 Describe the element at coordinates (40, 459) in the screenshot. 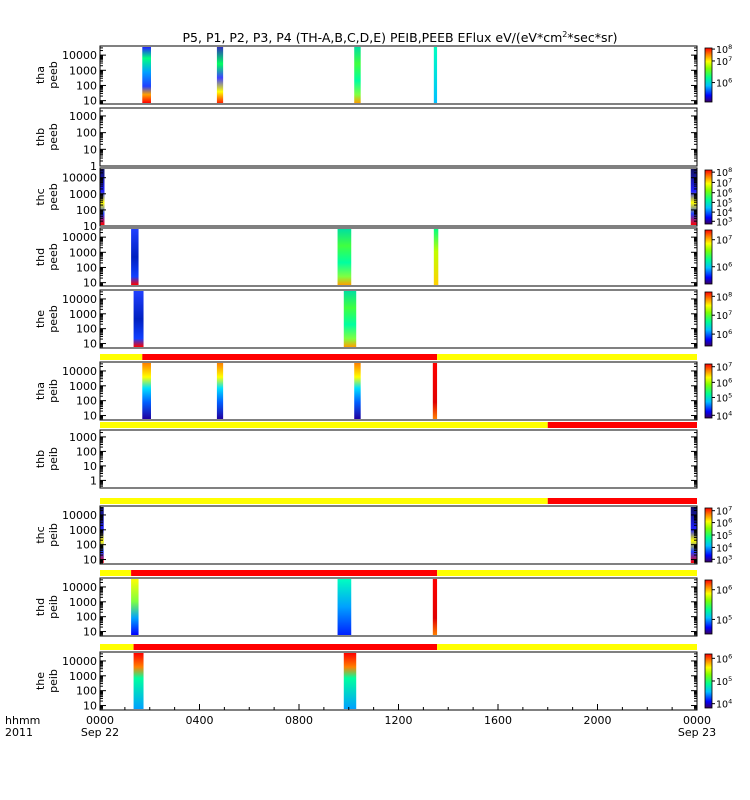

I see `y-axis-label-probe: thb` at that location.